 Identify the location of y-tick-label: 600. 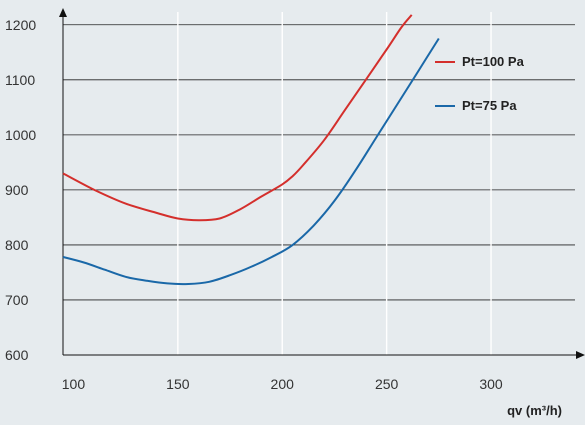
(17, 355).